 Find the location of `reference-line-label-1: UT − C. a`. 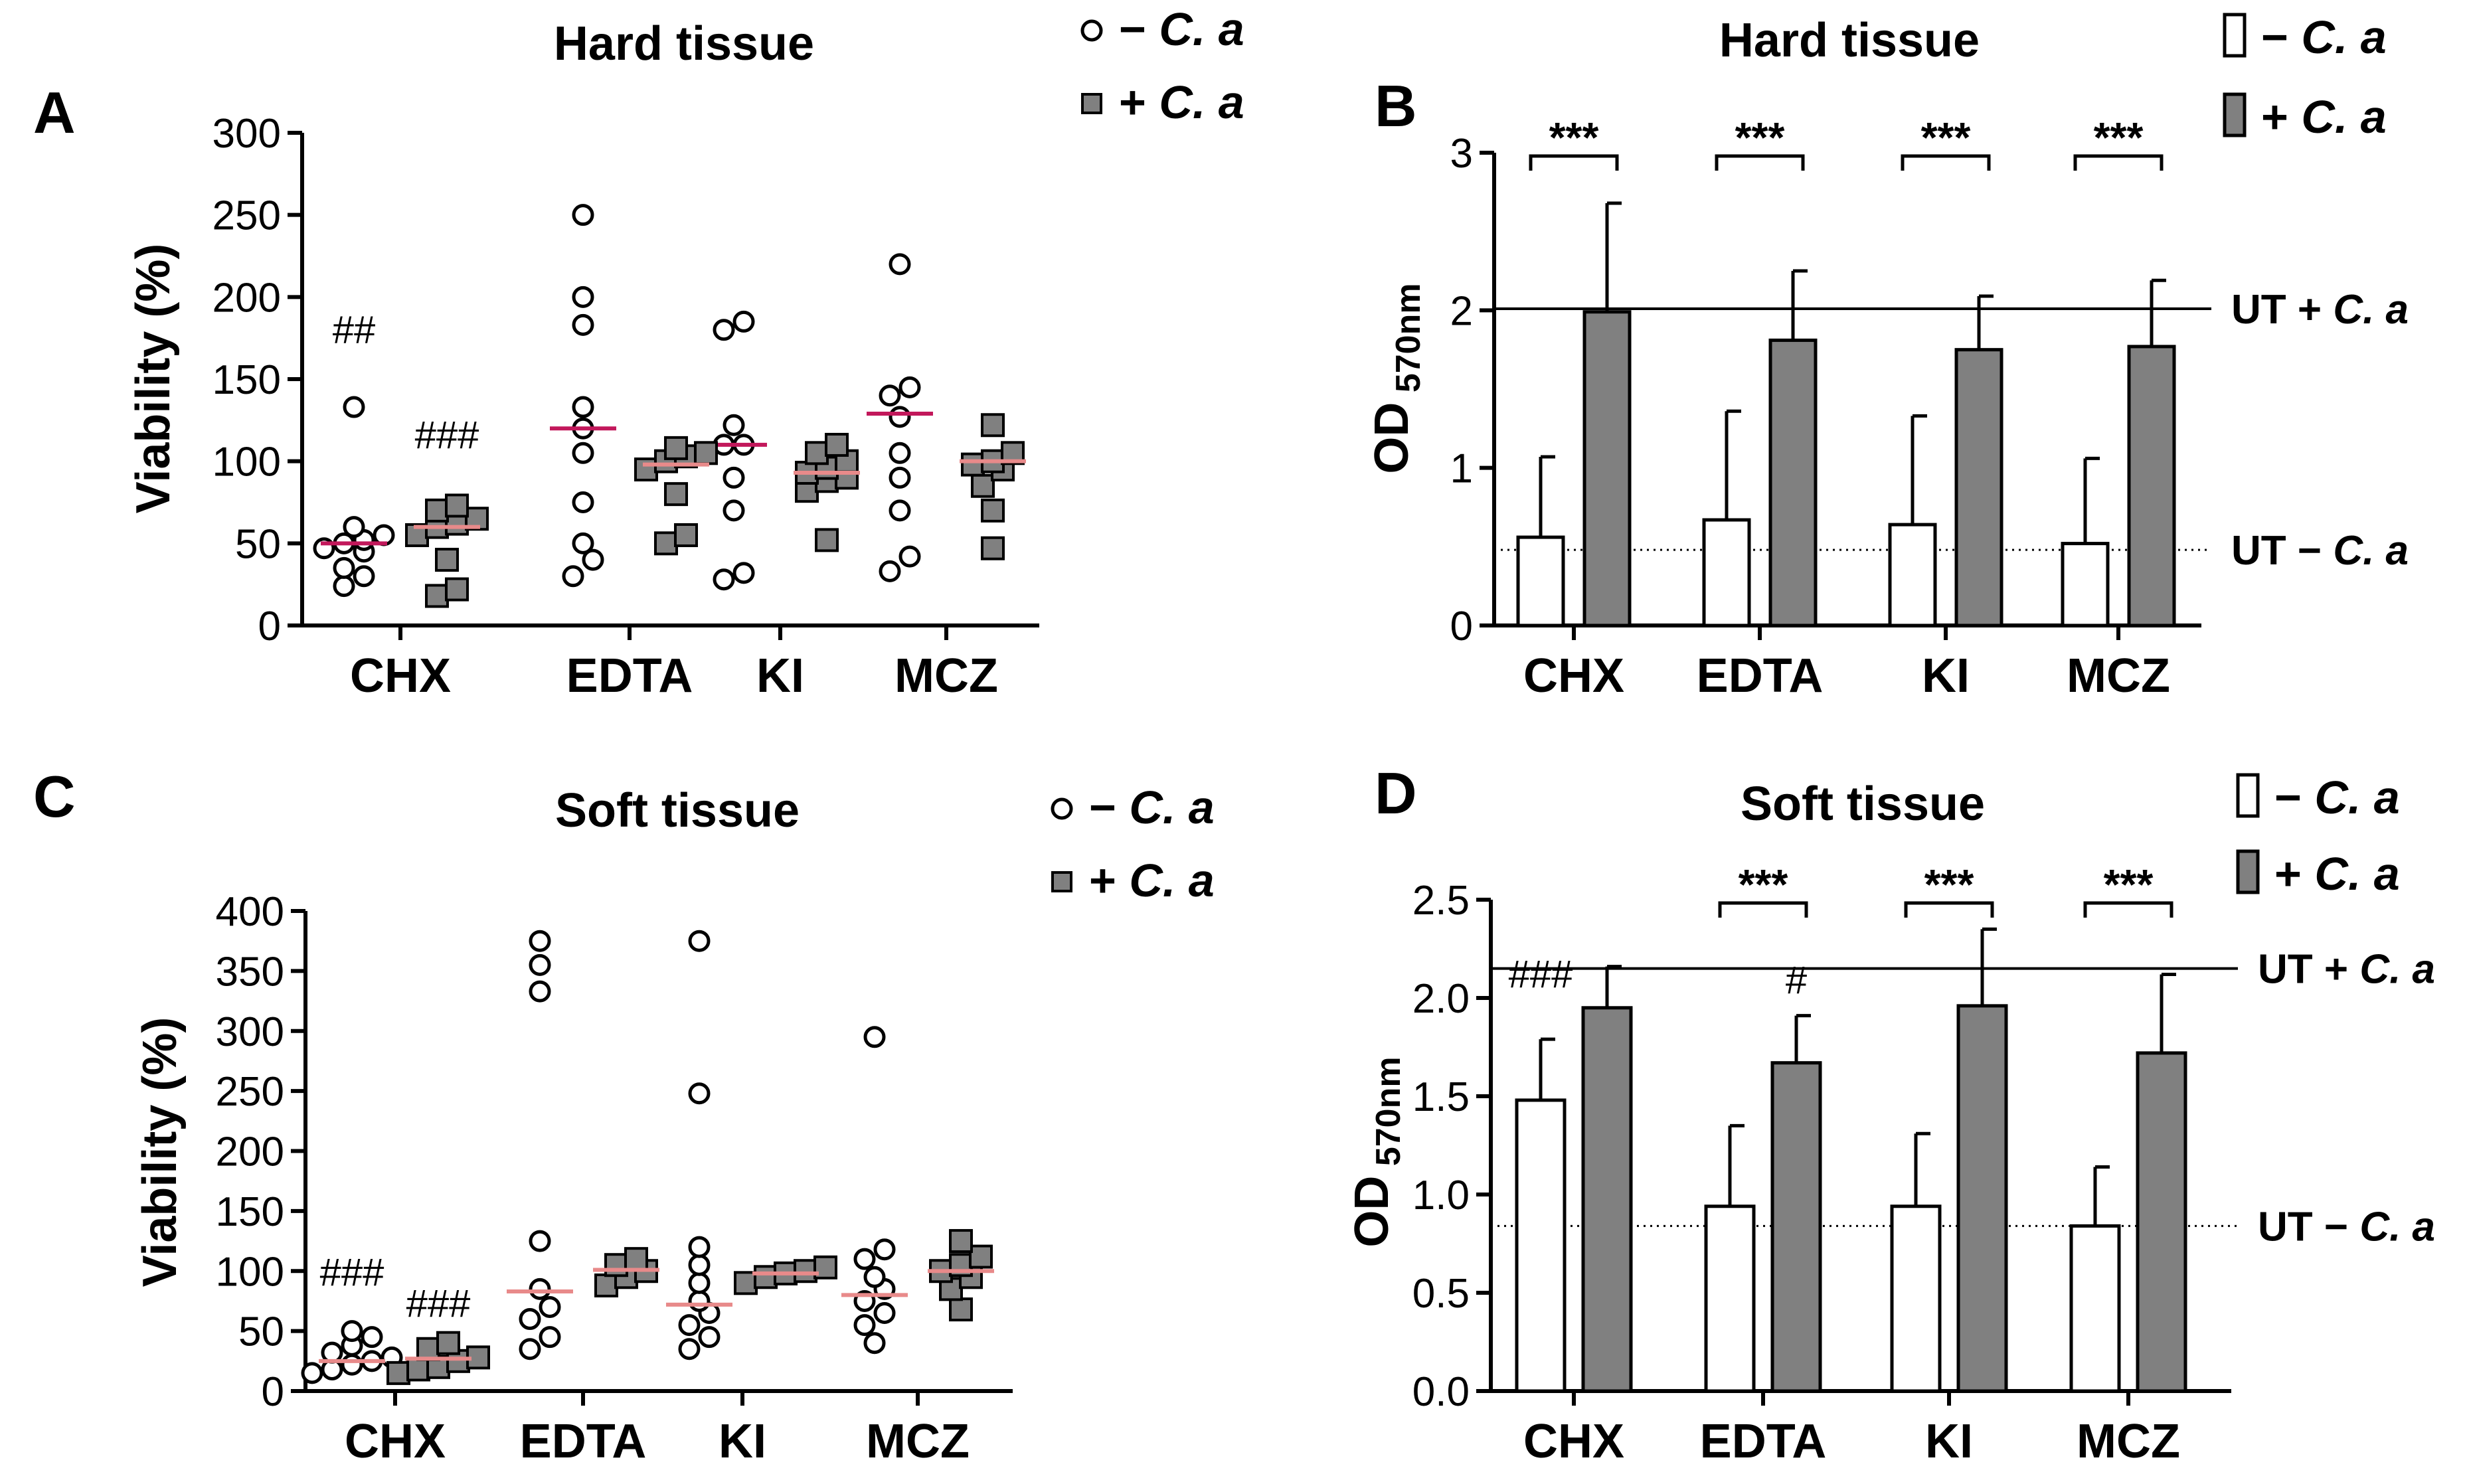

reference-line-label-1: UT − C. a is located at coordinates (2346, 1227).